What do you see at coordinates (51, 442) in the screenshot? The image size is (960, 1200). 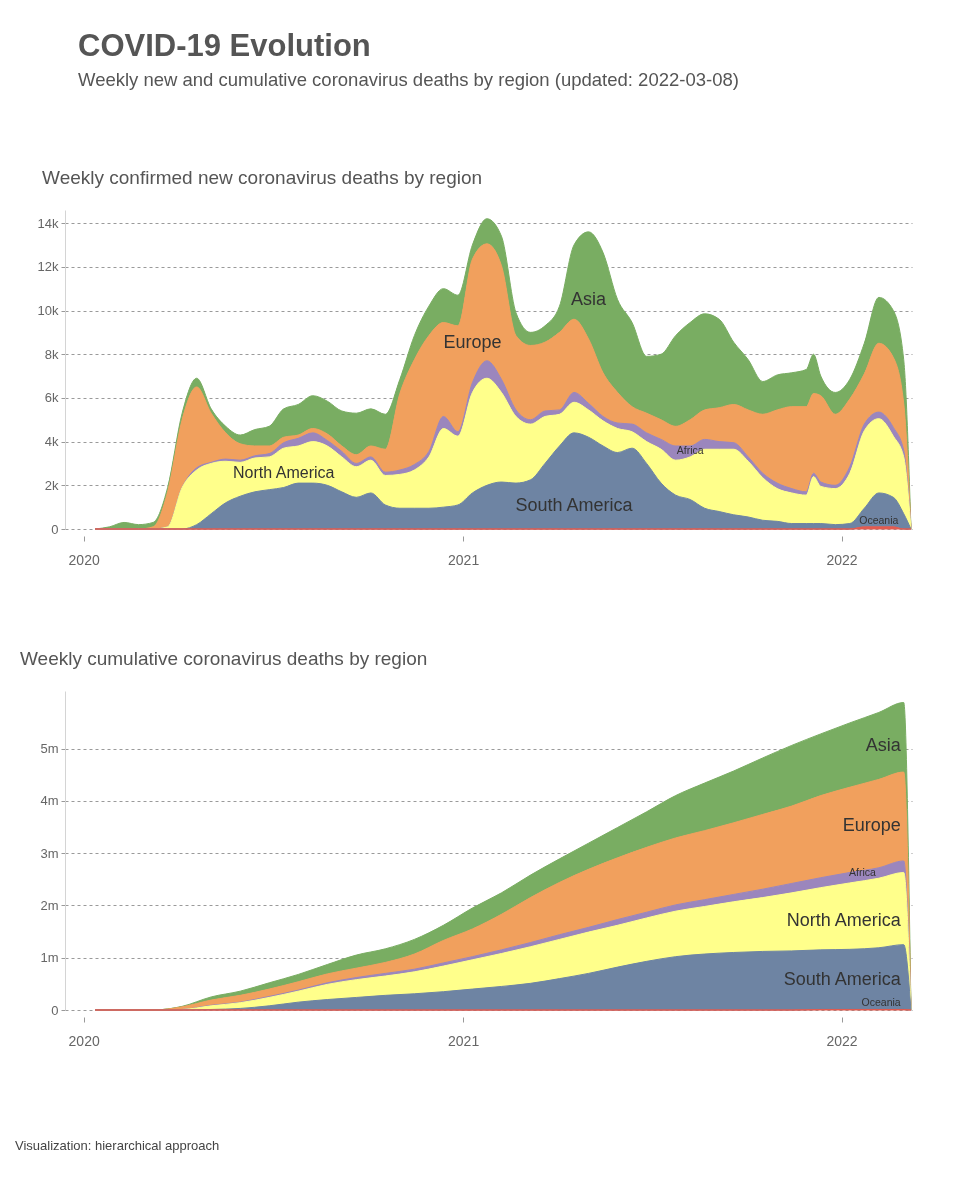 I see `y-tick-label: 4k` at bounding box center [51, 442].